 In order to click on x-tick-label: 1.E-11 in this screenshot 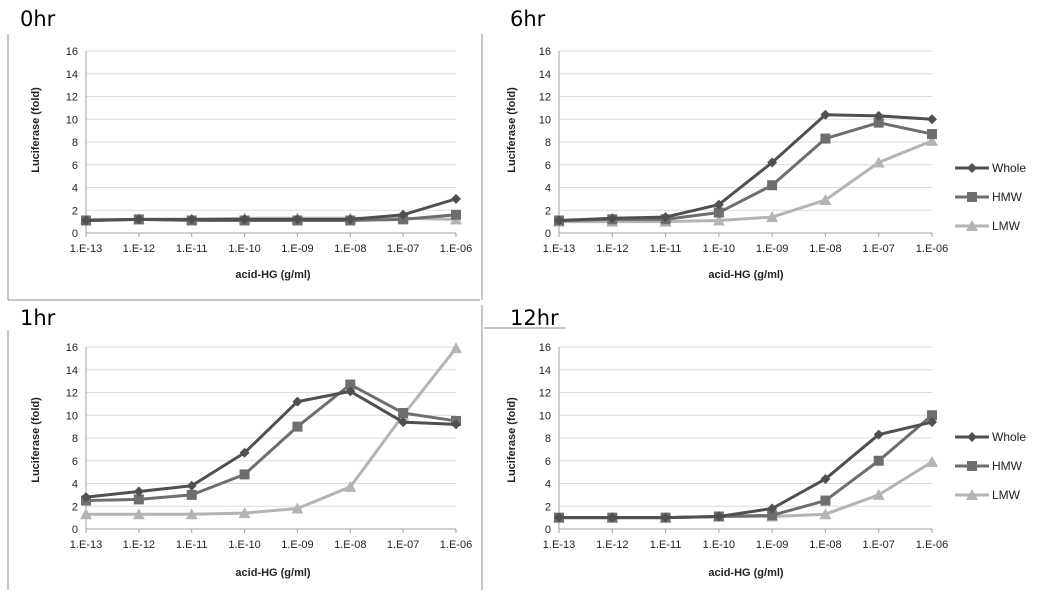, I will do `click(666, 545)`.